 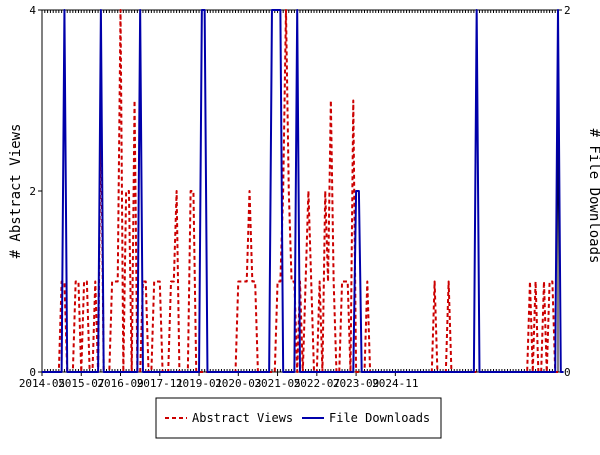 What do you see at coordinates (120, 383) in the screenshot?
I see `x-tick-label: 2016-09` at bounding box center [120, 383].